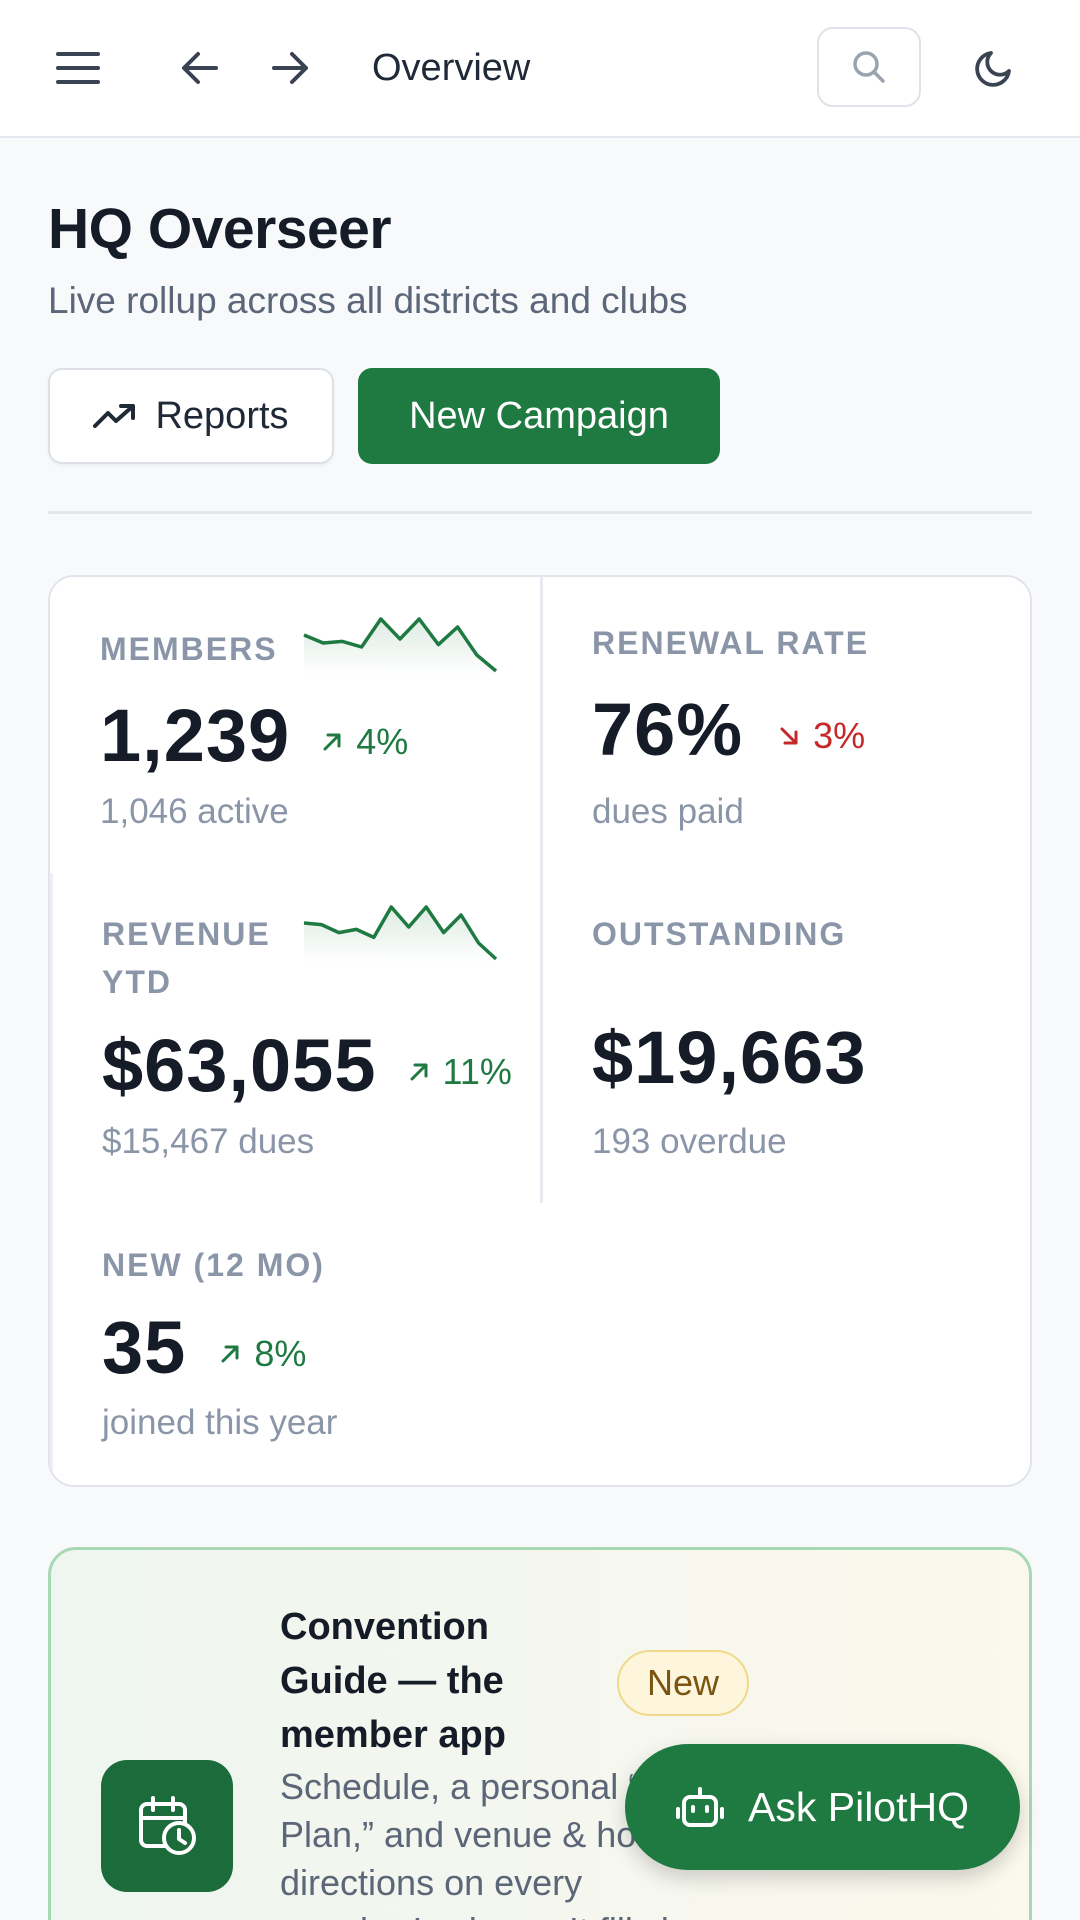  I want to click on stat-members-value: 1,239, so click(195, 735).